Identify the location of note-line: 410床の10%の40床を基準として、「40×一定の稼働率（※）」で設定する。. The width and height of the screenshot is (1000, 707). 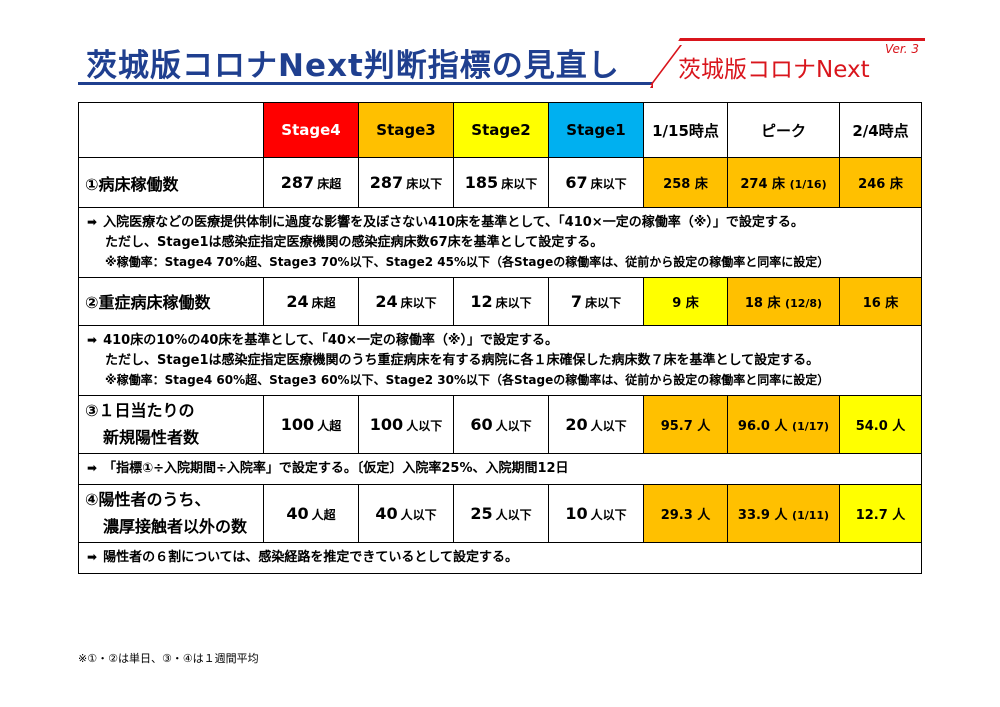
(330, 340).